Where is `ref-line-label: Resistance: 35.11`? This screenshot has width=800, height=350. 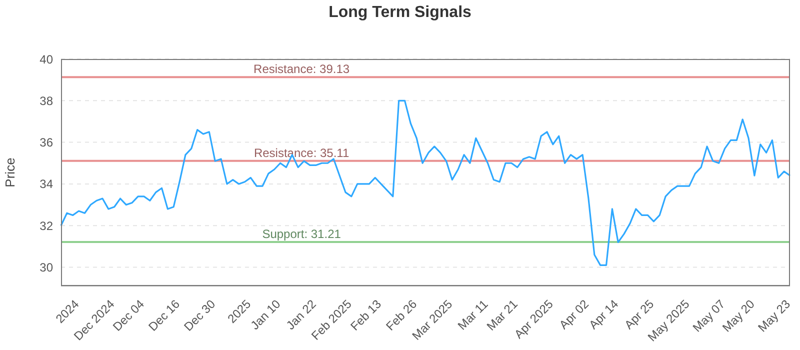
ref-line-label: Resistance: 35.11 is located at coordinates (302, 153).